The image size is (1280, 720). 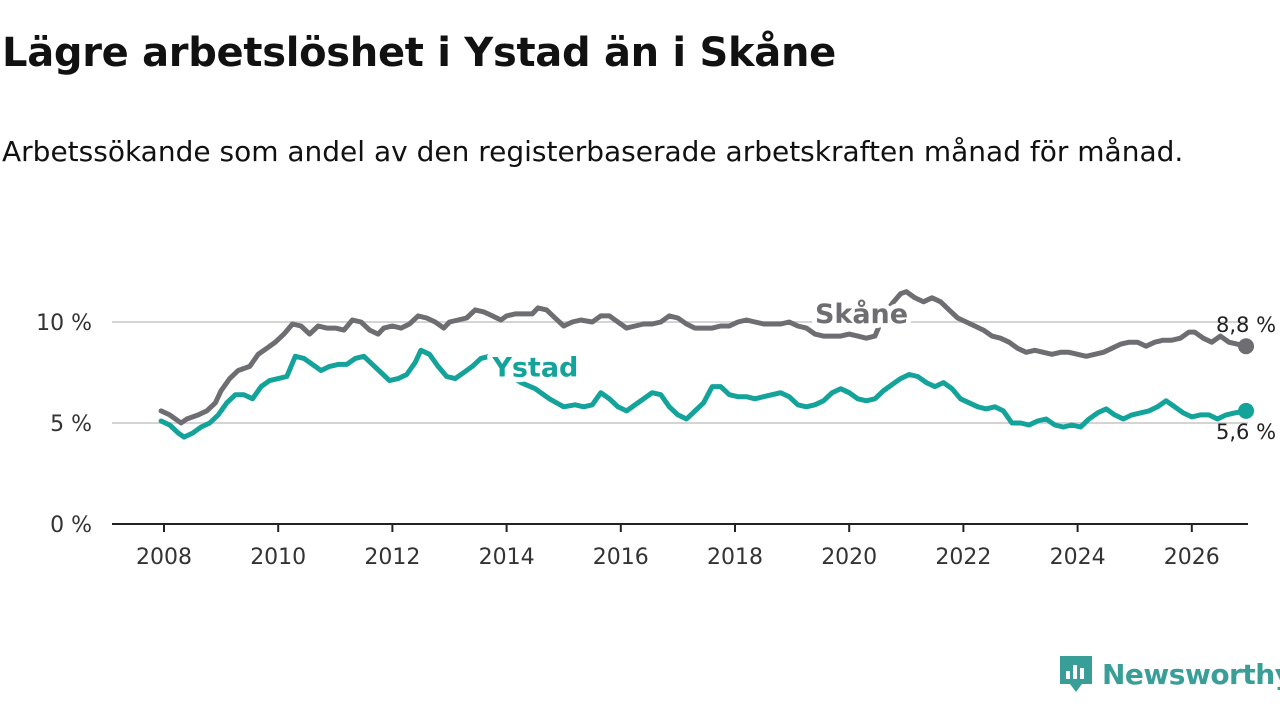 I want to click on series-line-ystad, so click(x=703, y=393).